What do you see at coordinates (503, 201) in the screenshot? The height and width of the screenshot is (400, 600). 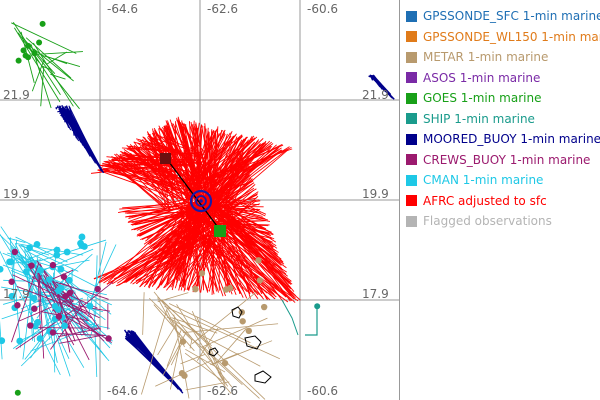 I see `legend-item: AFRC adjusted to sfc` at bounding box center [503, 201].